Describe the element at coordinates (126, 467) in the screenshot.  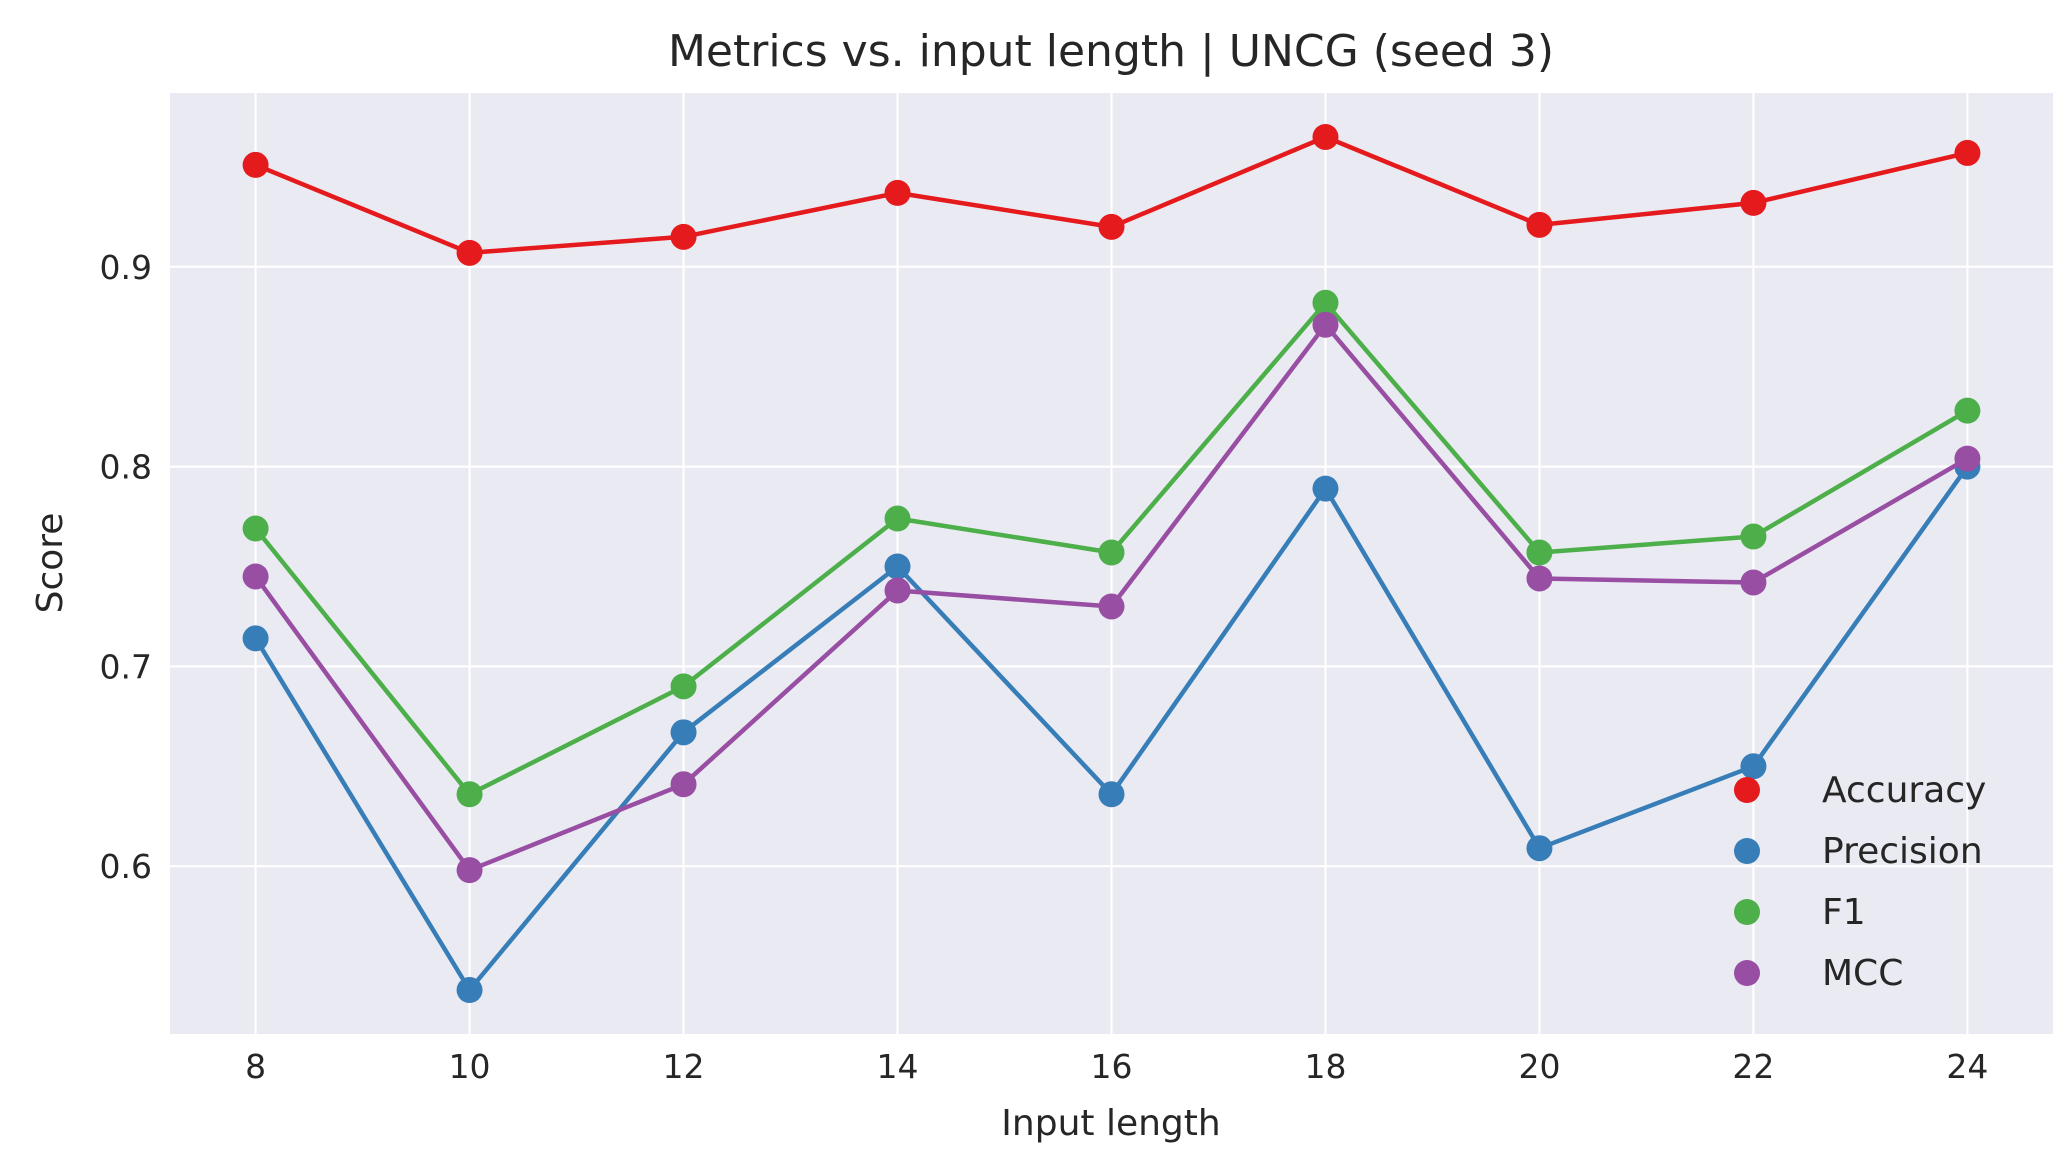
I see `y-tick-label: 0.8` at that location.